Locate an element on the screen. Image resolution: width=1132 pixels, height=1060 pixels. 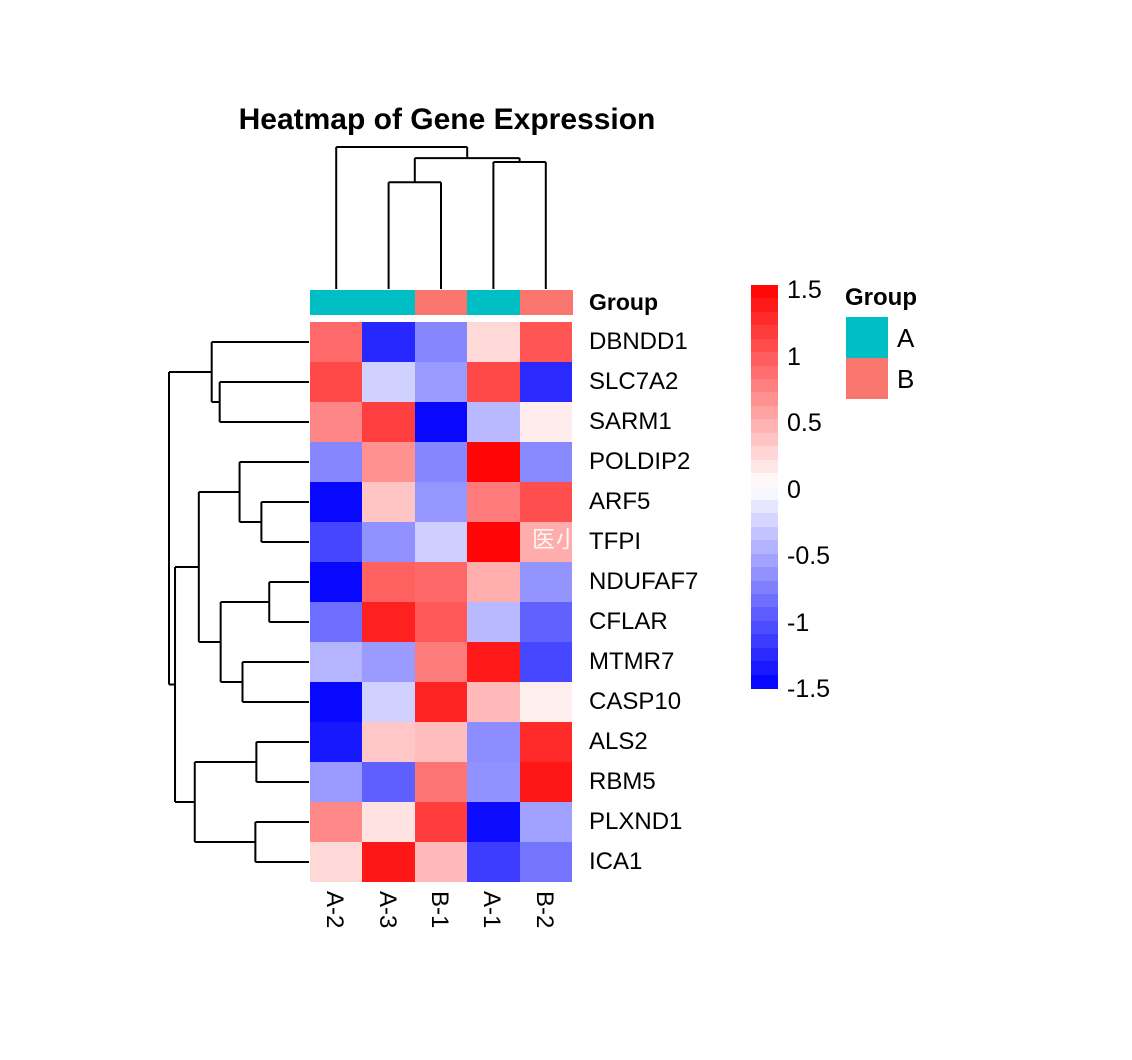
annotation-row-label: Group is located at coordinates (623, 302).